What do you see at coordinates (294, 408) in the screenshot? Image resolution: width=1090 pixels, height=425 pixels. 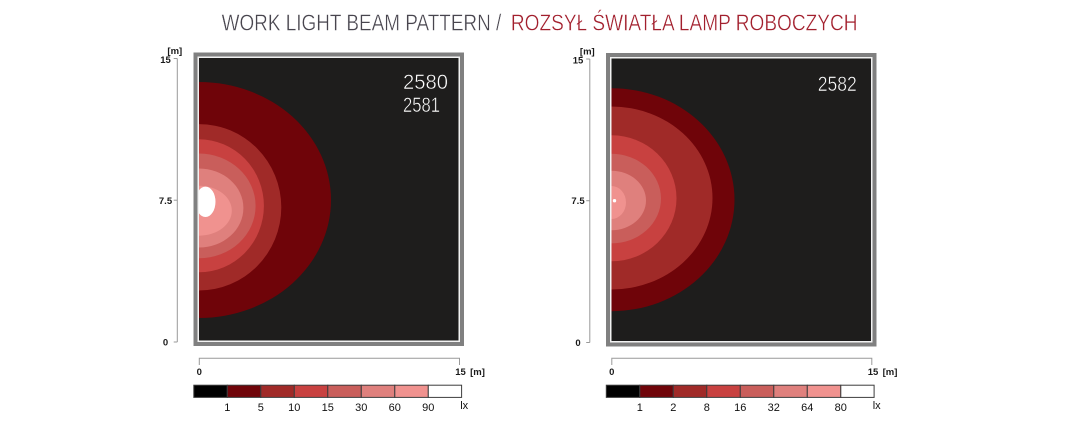 I see `svg-text: 10` at bounding box center [294, 408].